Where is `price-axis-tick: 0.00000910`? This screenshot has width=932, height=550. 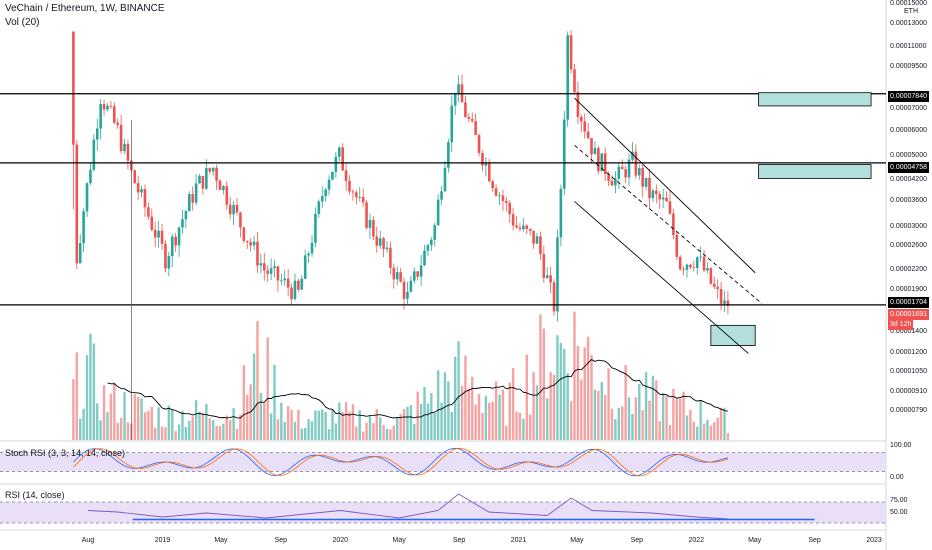
price-axis-tick: 0.00000910 is located at coordinates (908, 391).